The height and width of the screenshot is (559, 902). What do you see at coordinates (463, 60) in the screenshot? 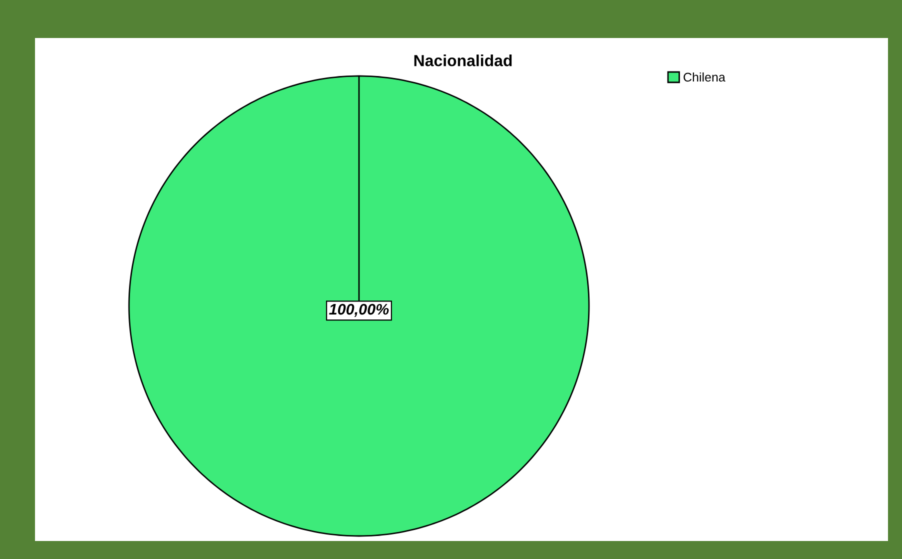
I see `chart-title: Nacionalidad` at bounding box center [463, 60].